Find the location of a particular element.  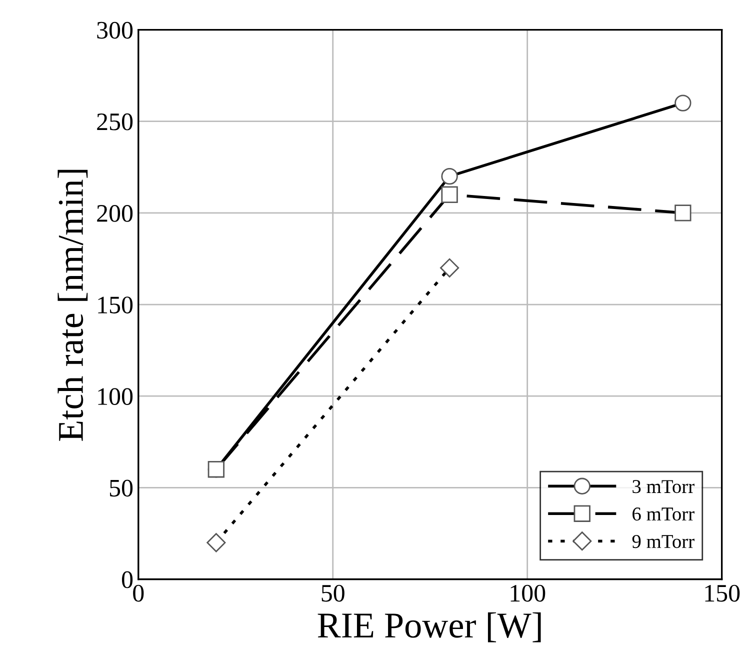

legend-label: 6 mTorr is located at coordinates (663, 514).